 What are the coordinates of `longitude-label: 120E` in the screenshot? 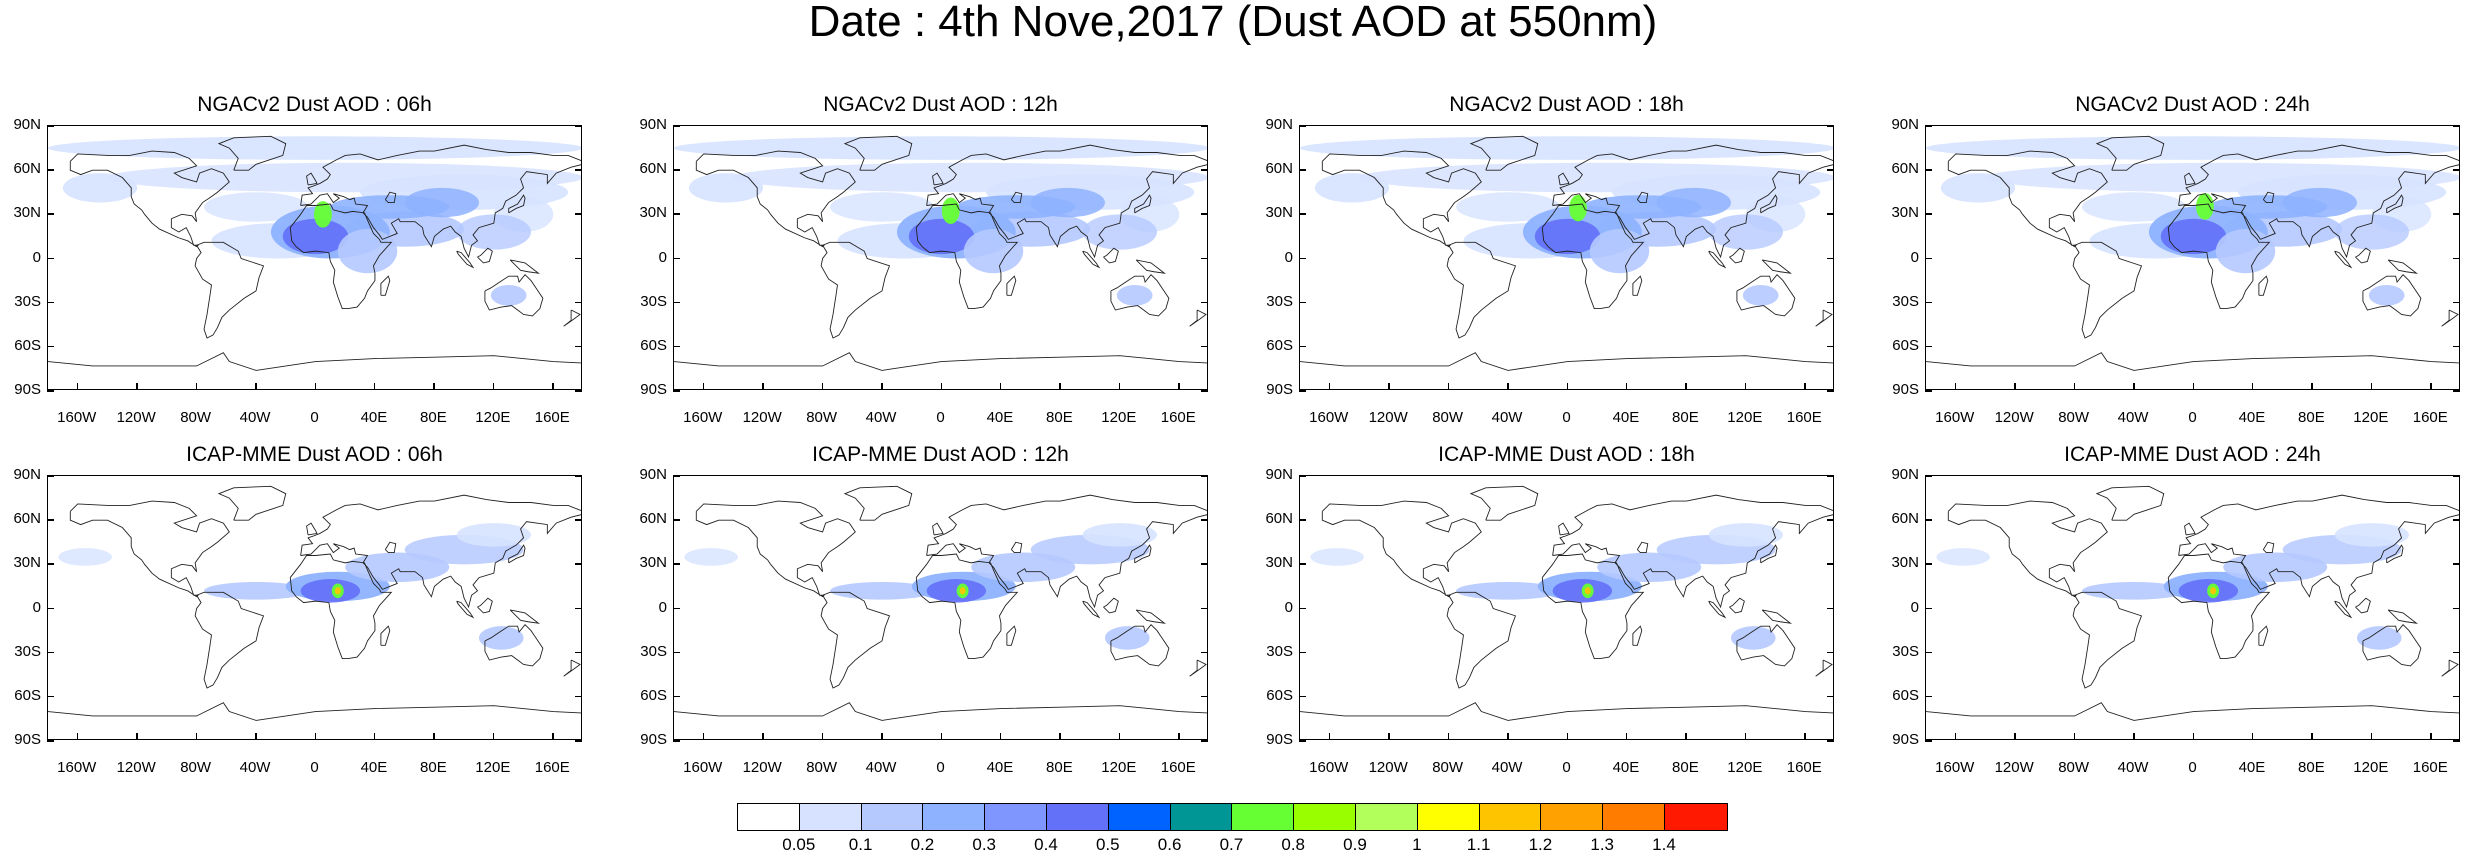 It's located at (1119, 767).